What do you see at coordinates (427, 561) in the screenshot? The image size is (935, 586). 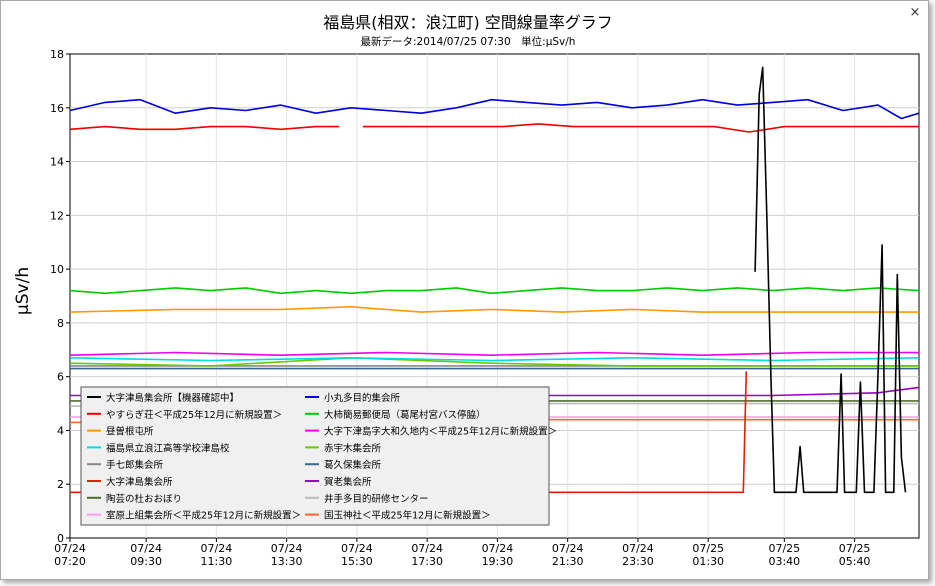 I see `x-tick-time: 17:30` at bounding box center [427, 561].